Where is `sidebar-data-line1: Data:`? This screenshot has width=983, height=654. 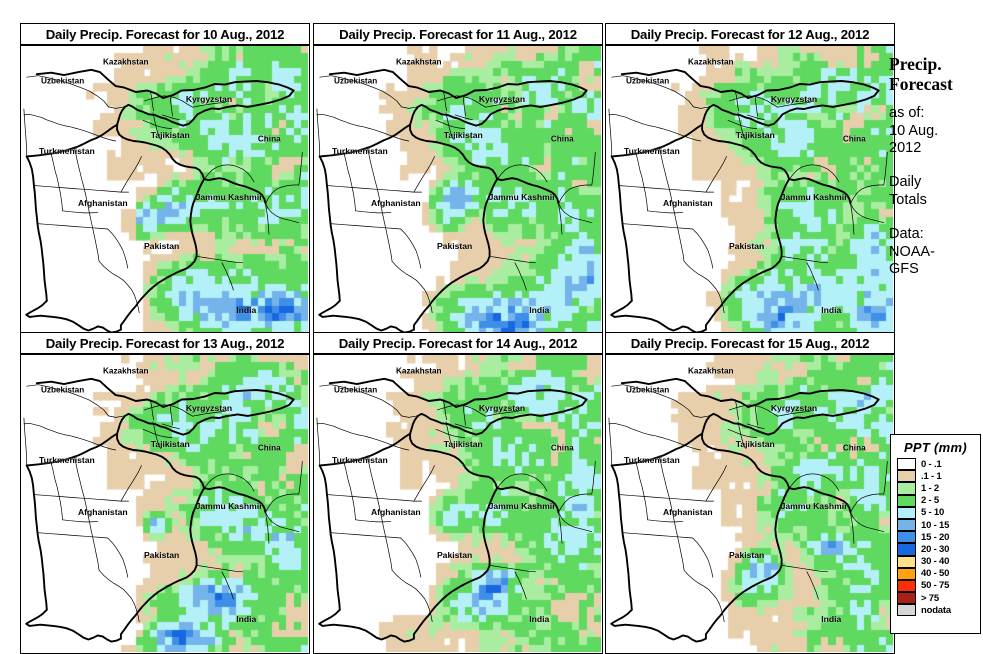
sidebar-data-line1: Data: is located at coordinates (906, 234).